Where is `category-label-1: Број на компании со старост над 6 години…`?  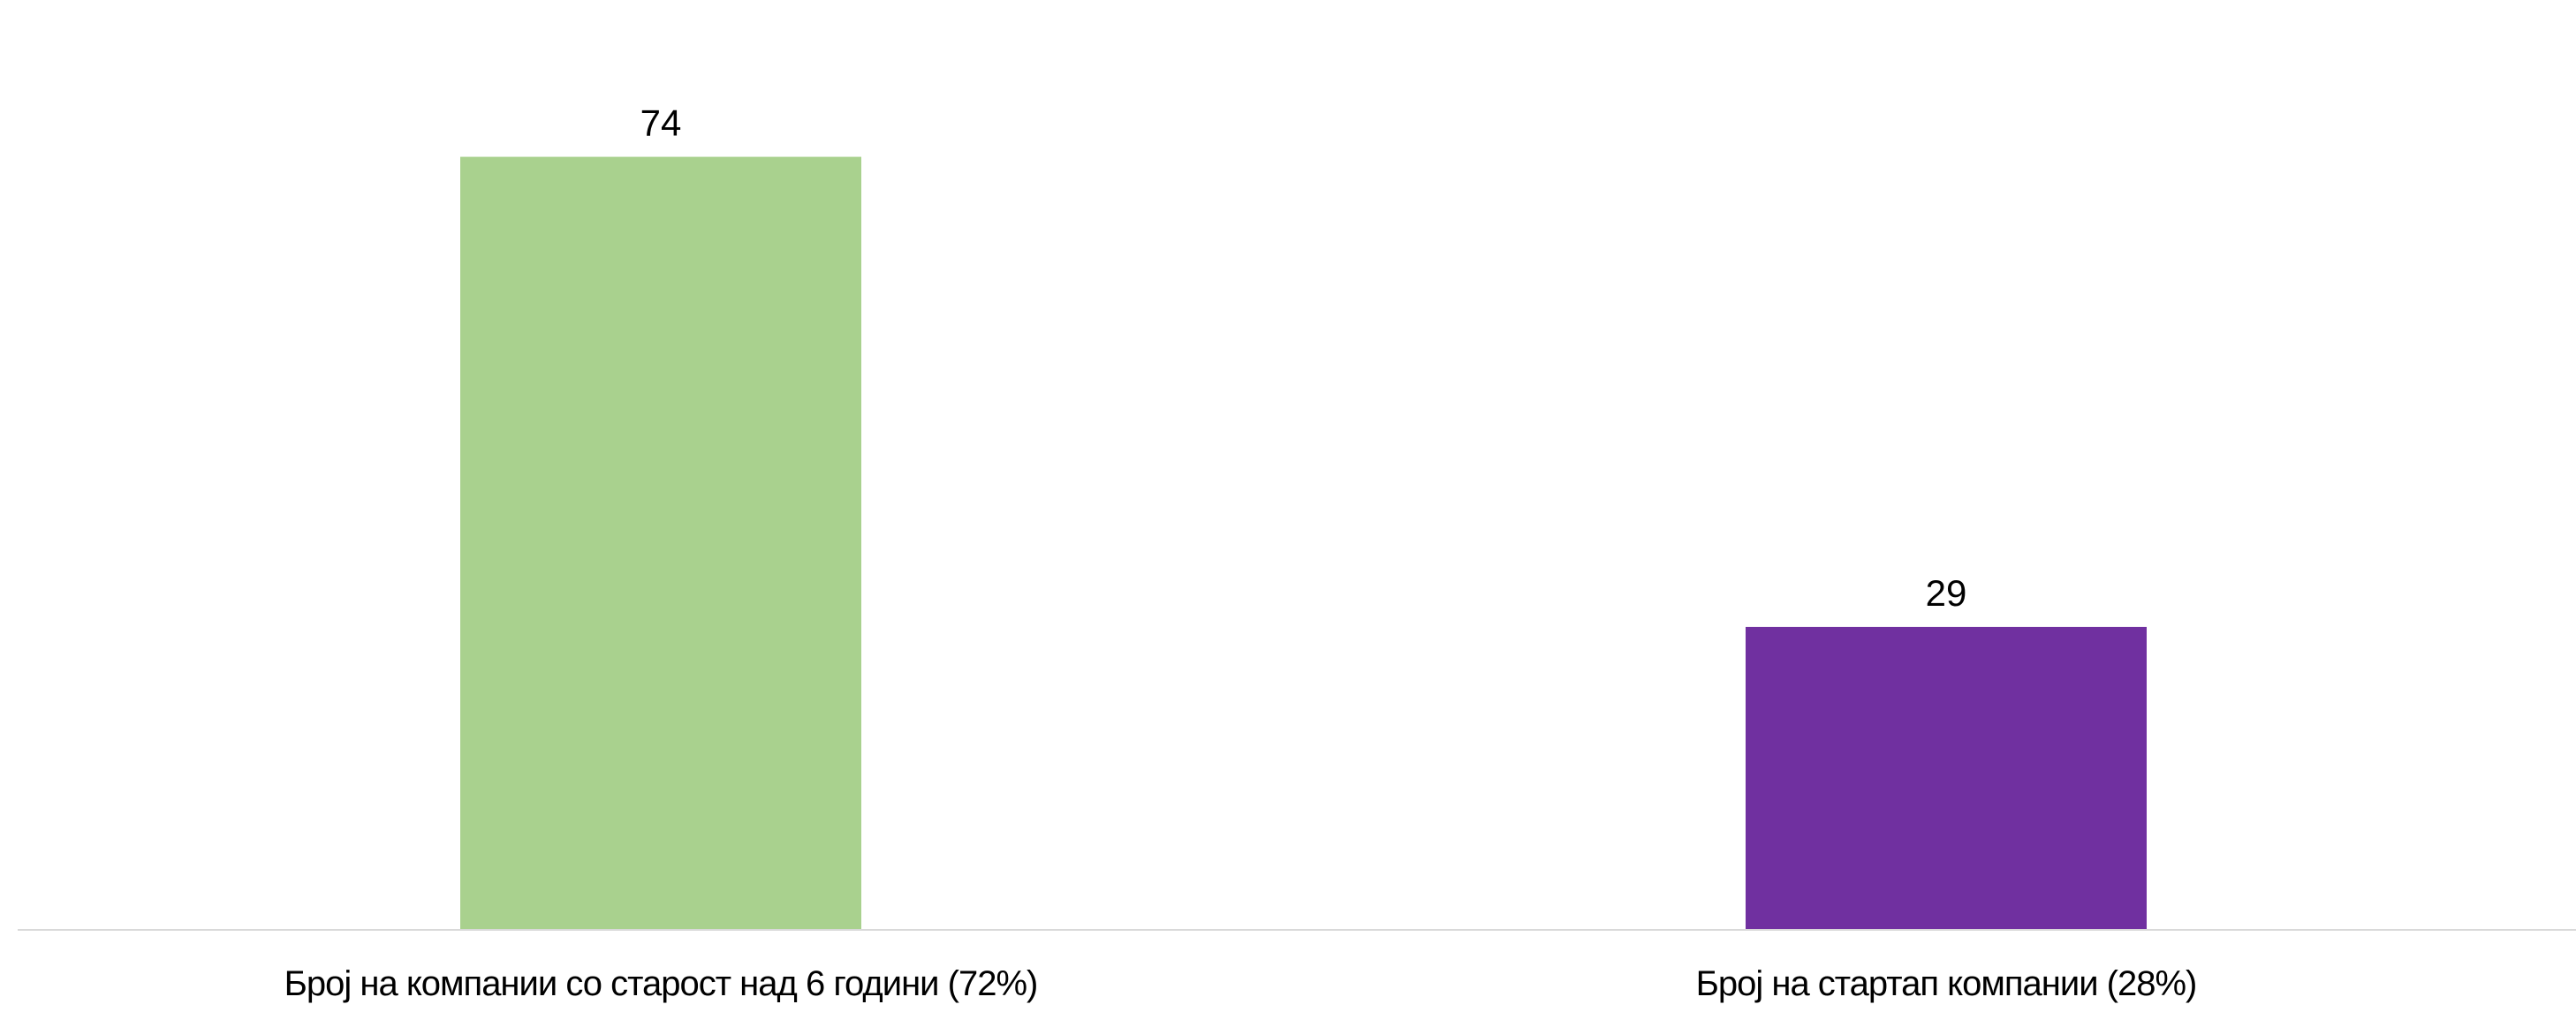 category-label-1: Број на компании со старост над 6 години… is located at coordinates (661, 983).